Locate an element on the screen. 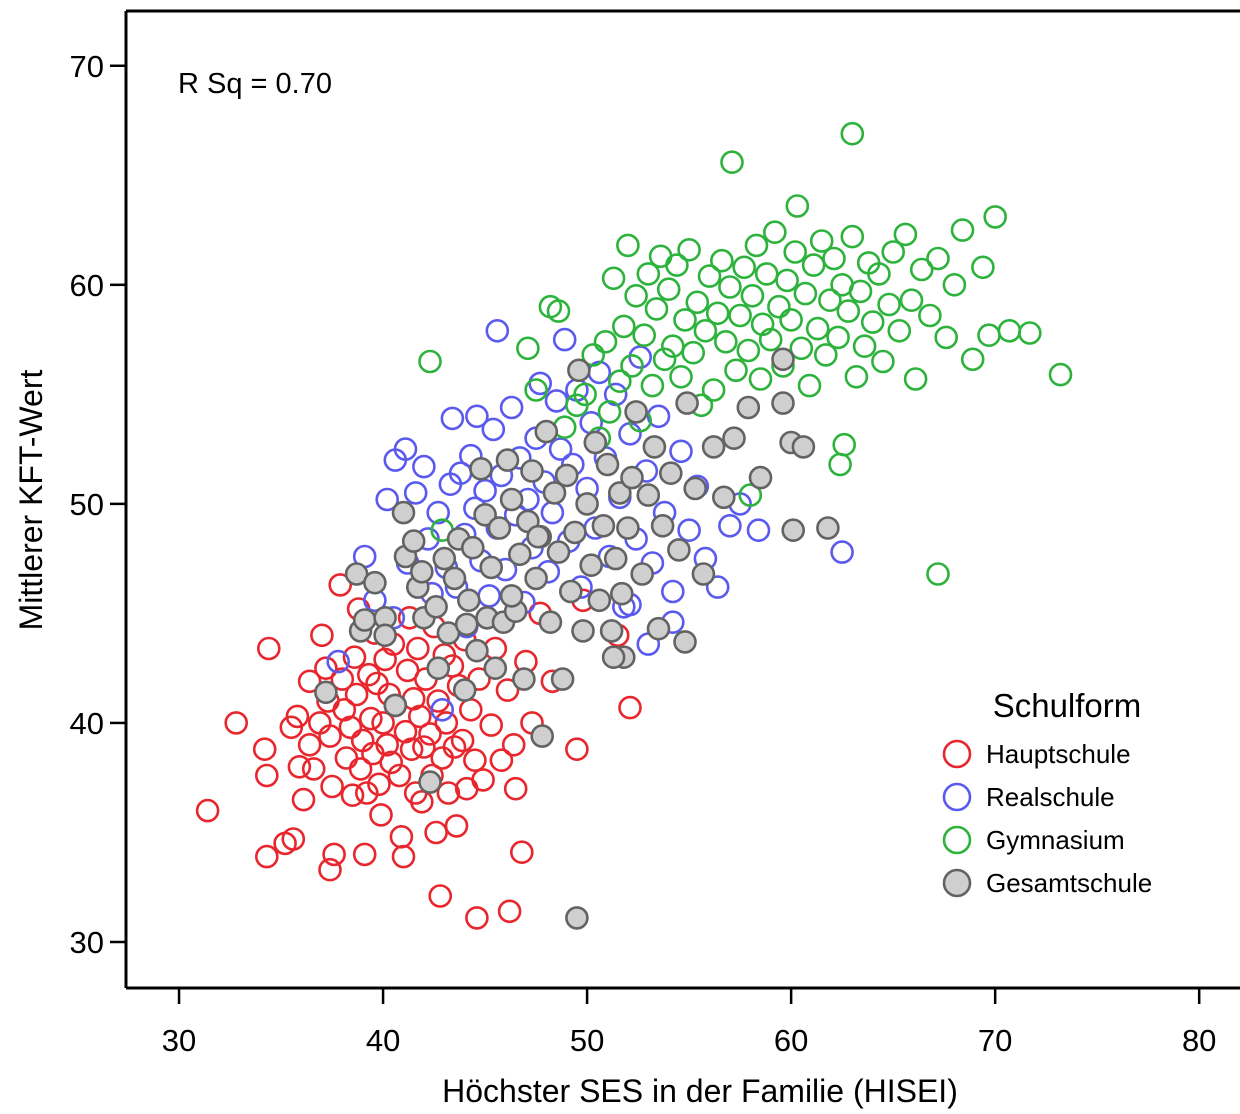 Image resolution: width=1240 pixels, height=1114 pixels. x-tick-label: 60 is located at coordinates (791, 1040).